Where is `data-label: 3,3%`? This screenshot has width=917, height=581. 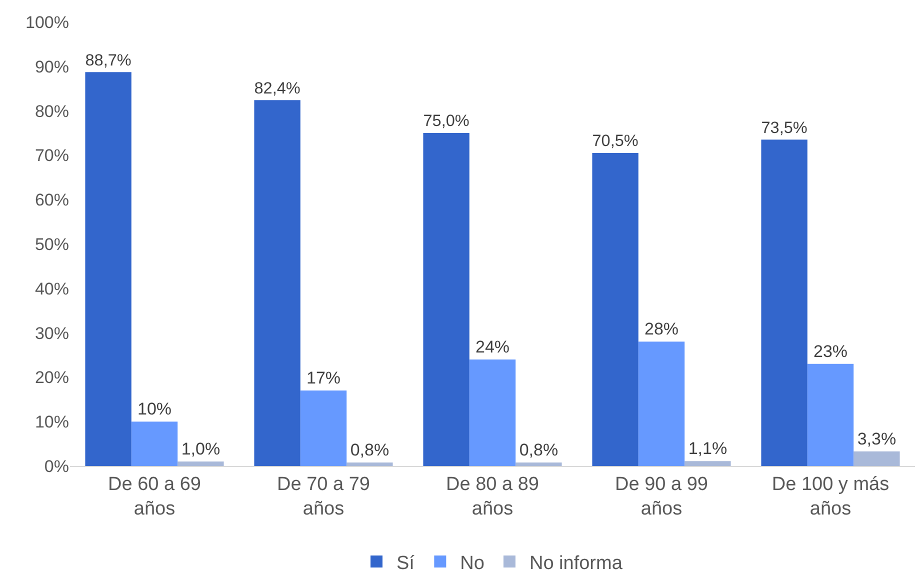 data-label: 3,3% is located at coordinates (876, 438).